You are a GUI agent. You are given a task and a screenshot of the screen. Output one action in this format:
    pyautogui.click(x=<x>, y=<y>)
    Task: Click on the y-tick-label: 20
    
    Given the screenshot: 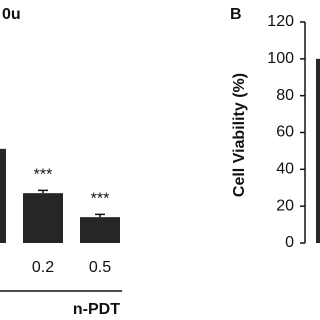 What is the action you would take?
    pyautogui.click(x=285, y=205)
    